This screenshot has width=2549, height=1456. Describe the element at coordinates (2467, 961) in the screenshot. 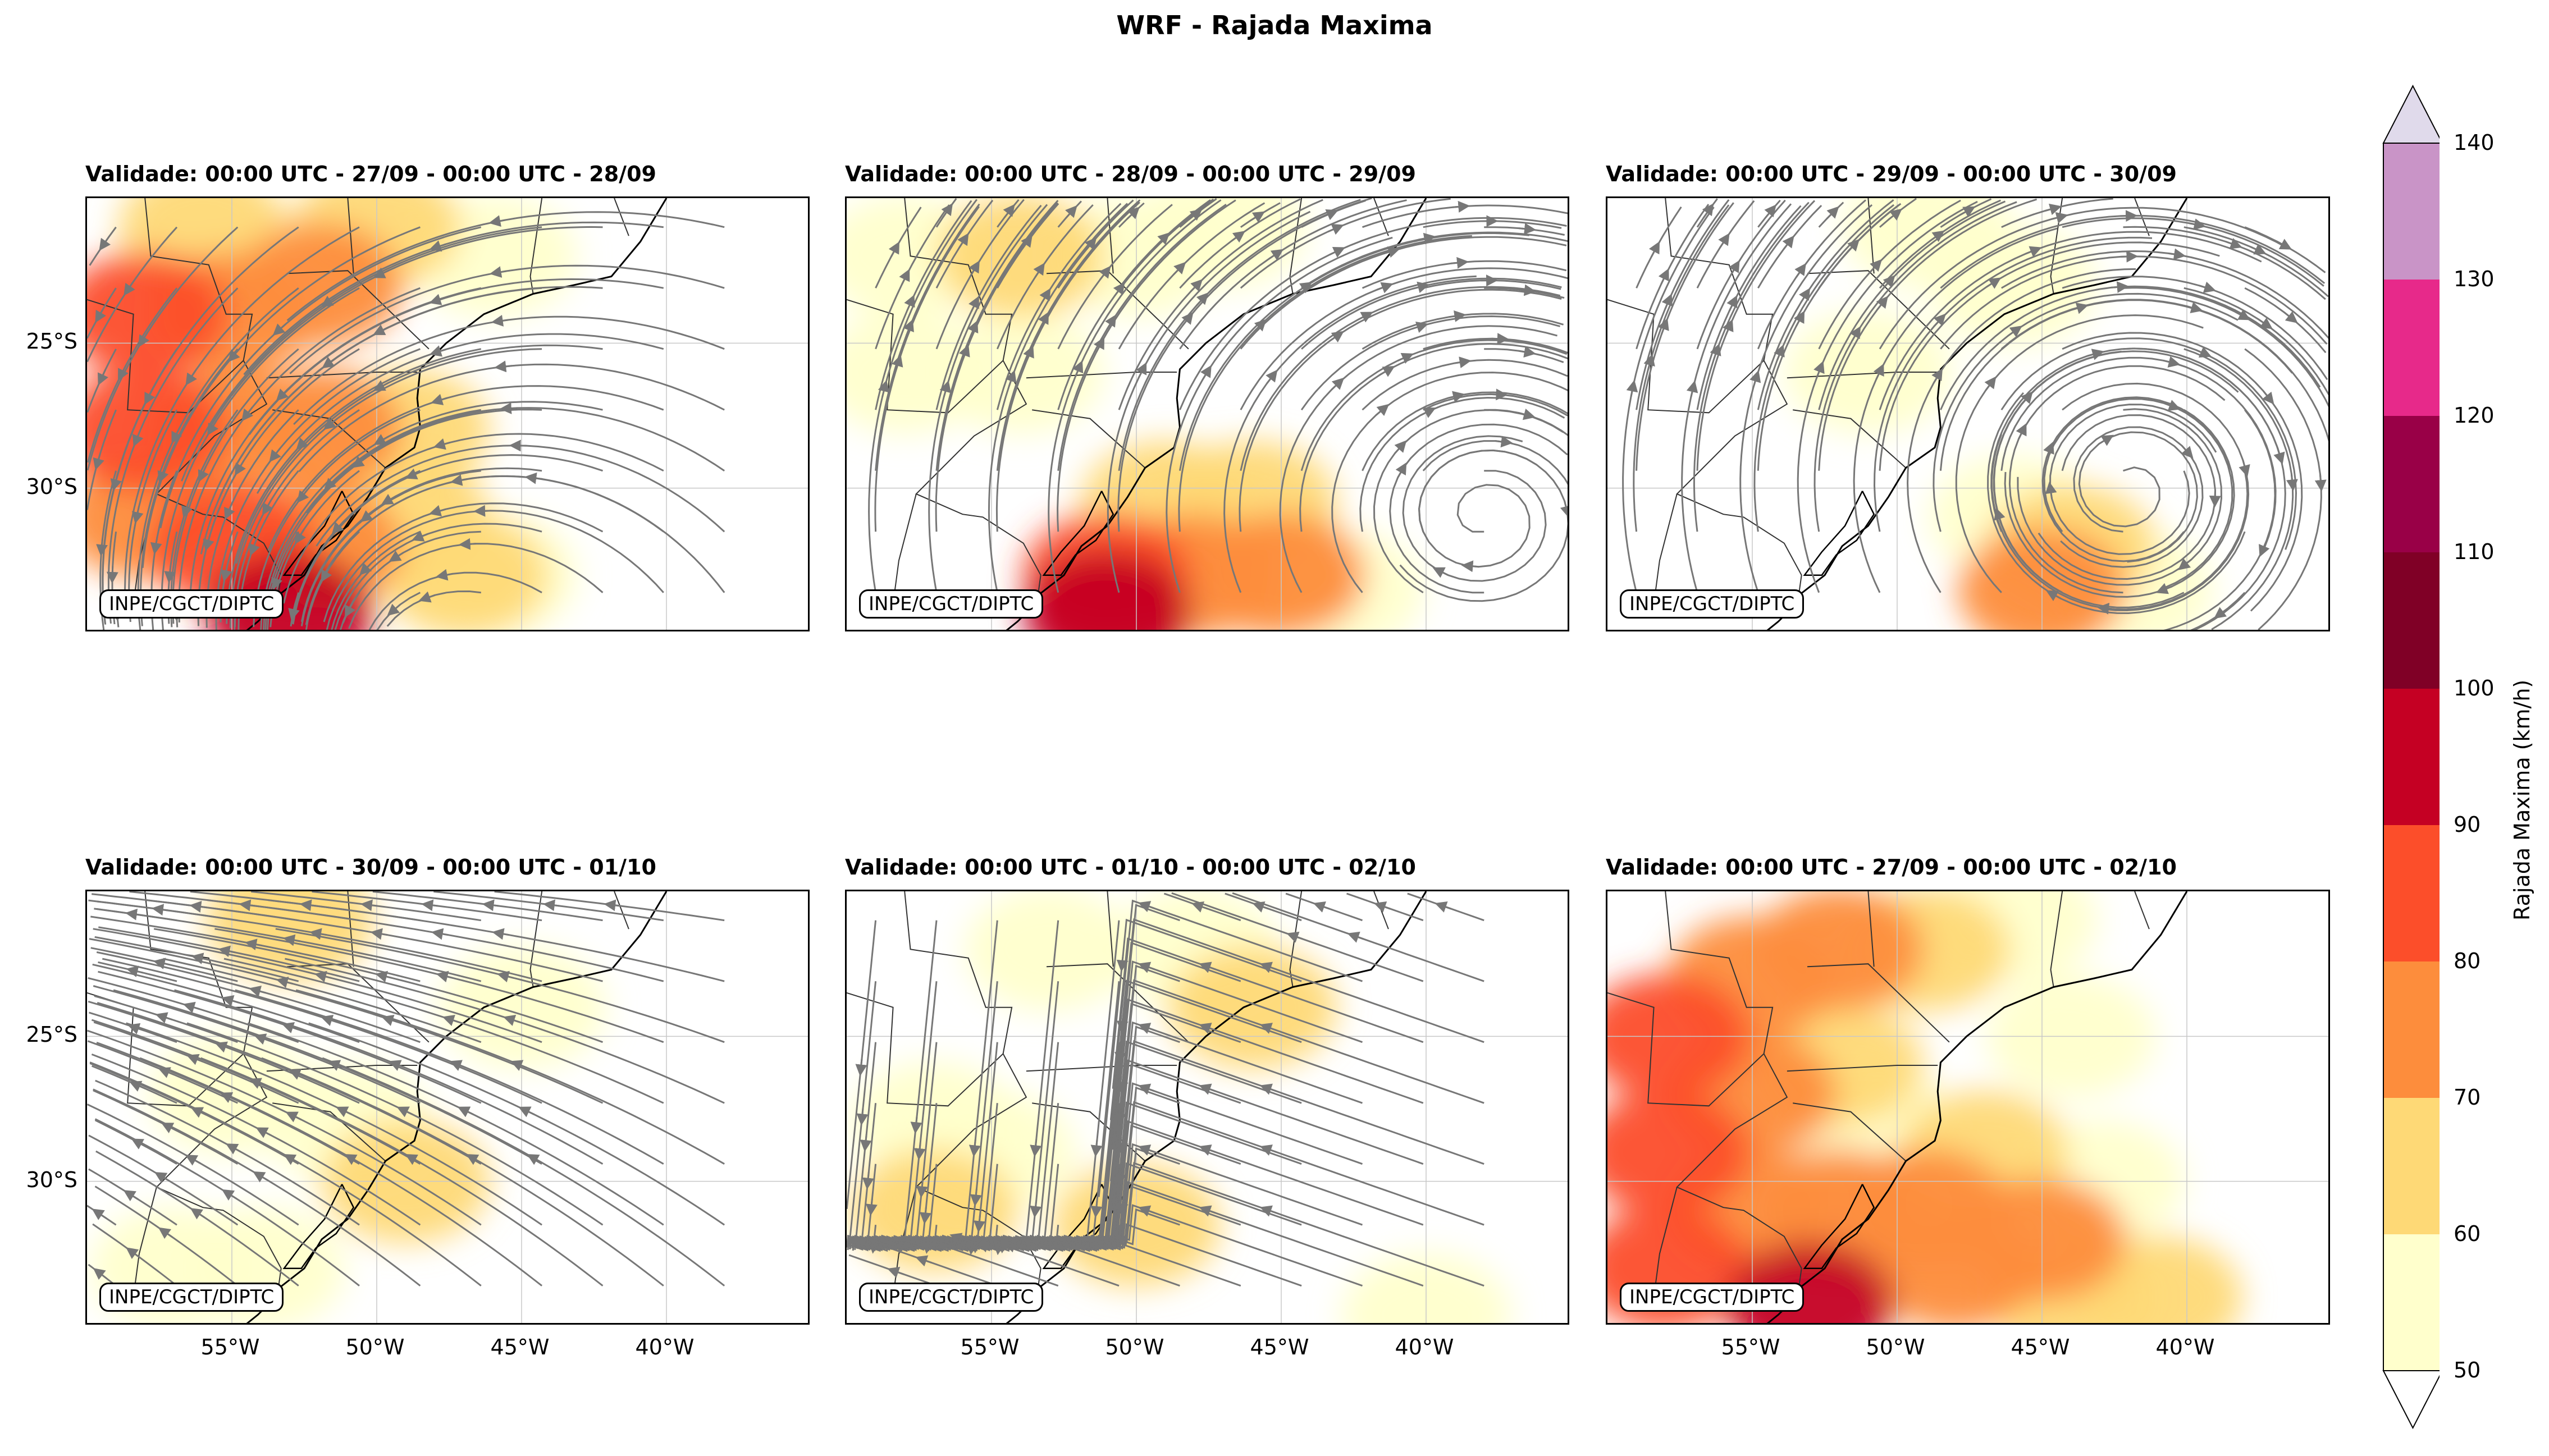

I see `colorbar-tick-label: 80` at that location.